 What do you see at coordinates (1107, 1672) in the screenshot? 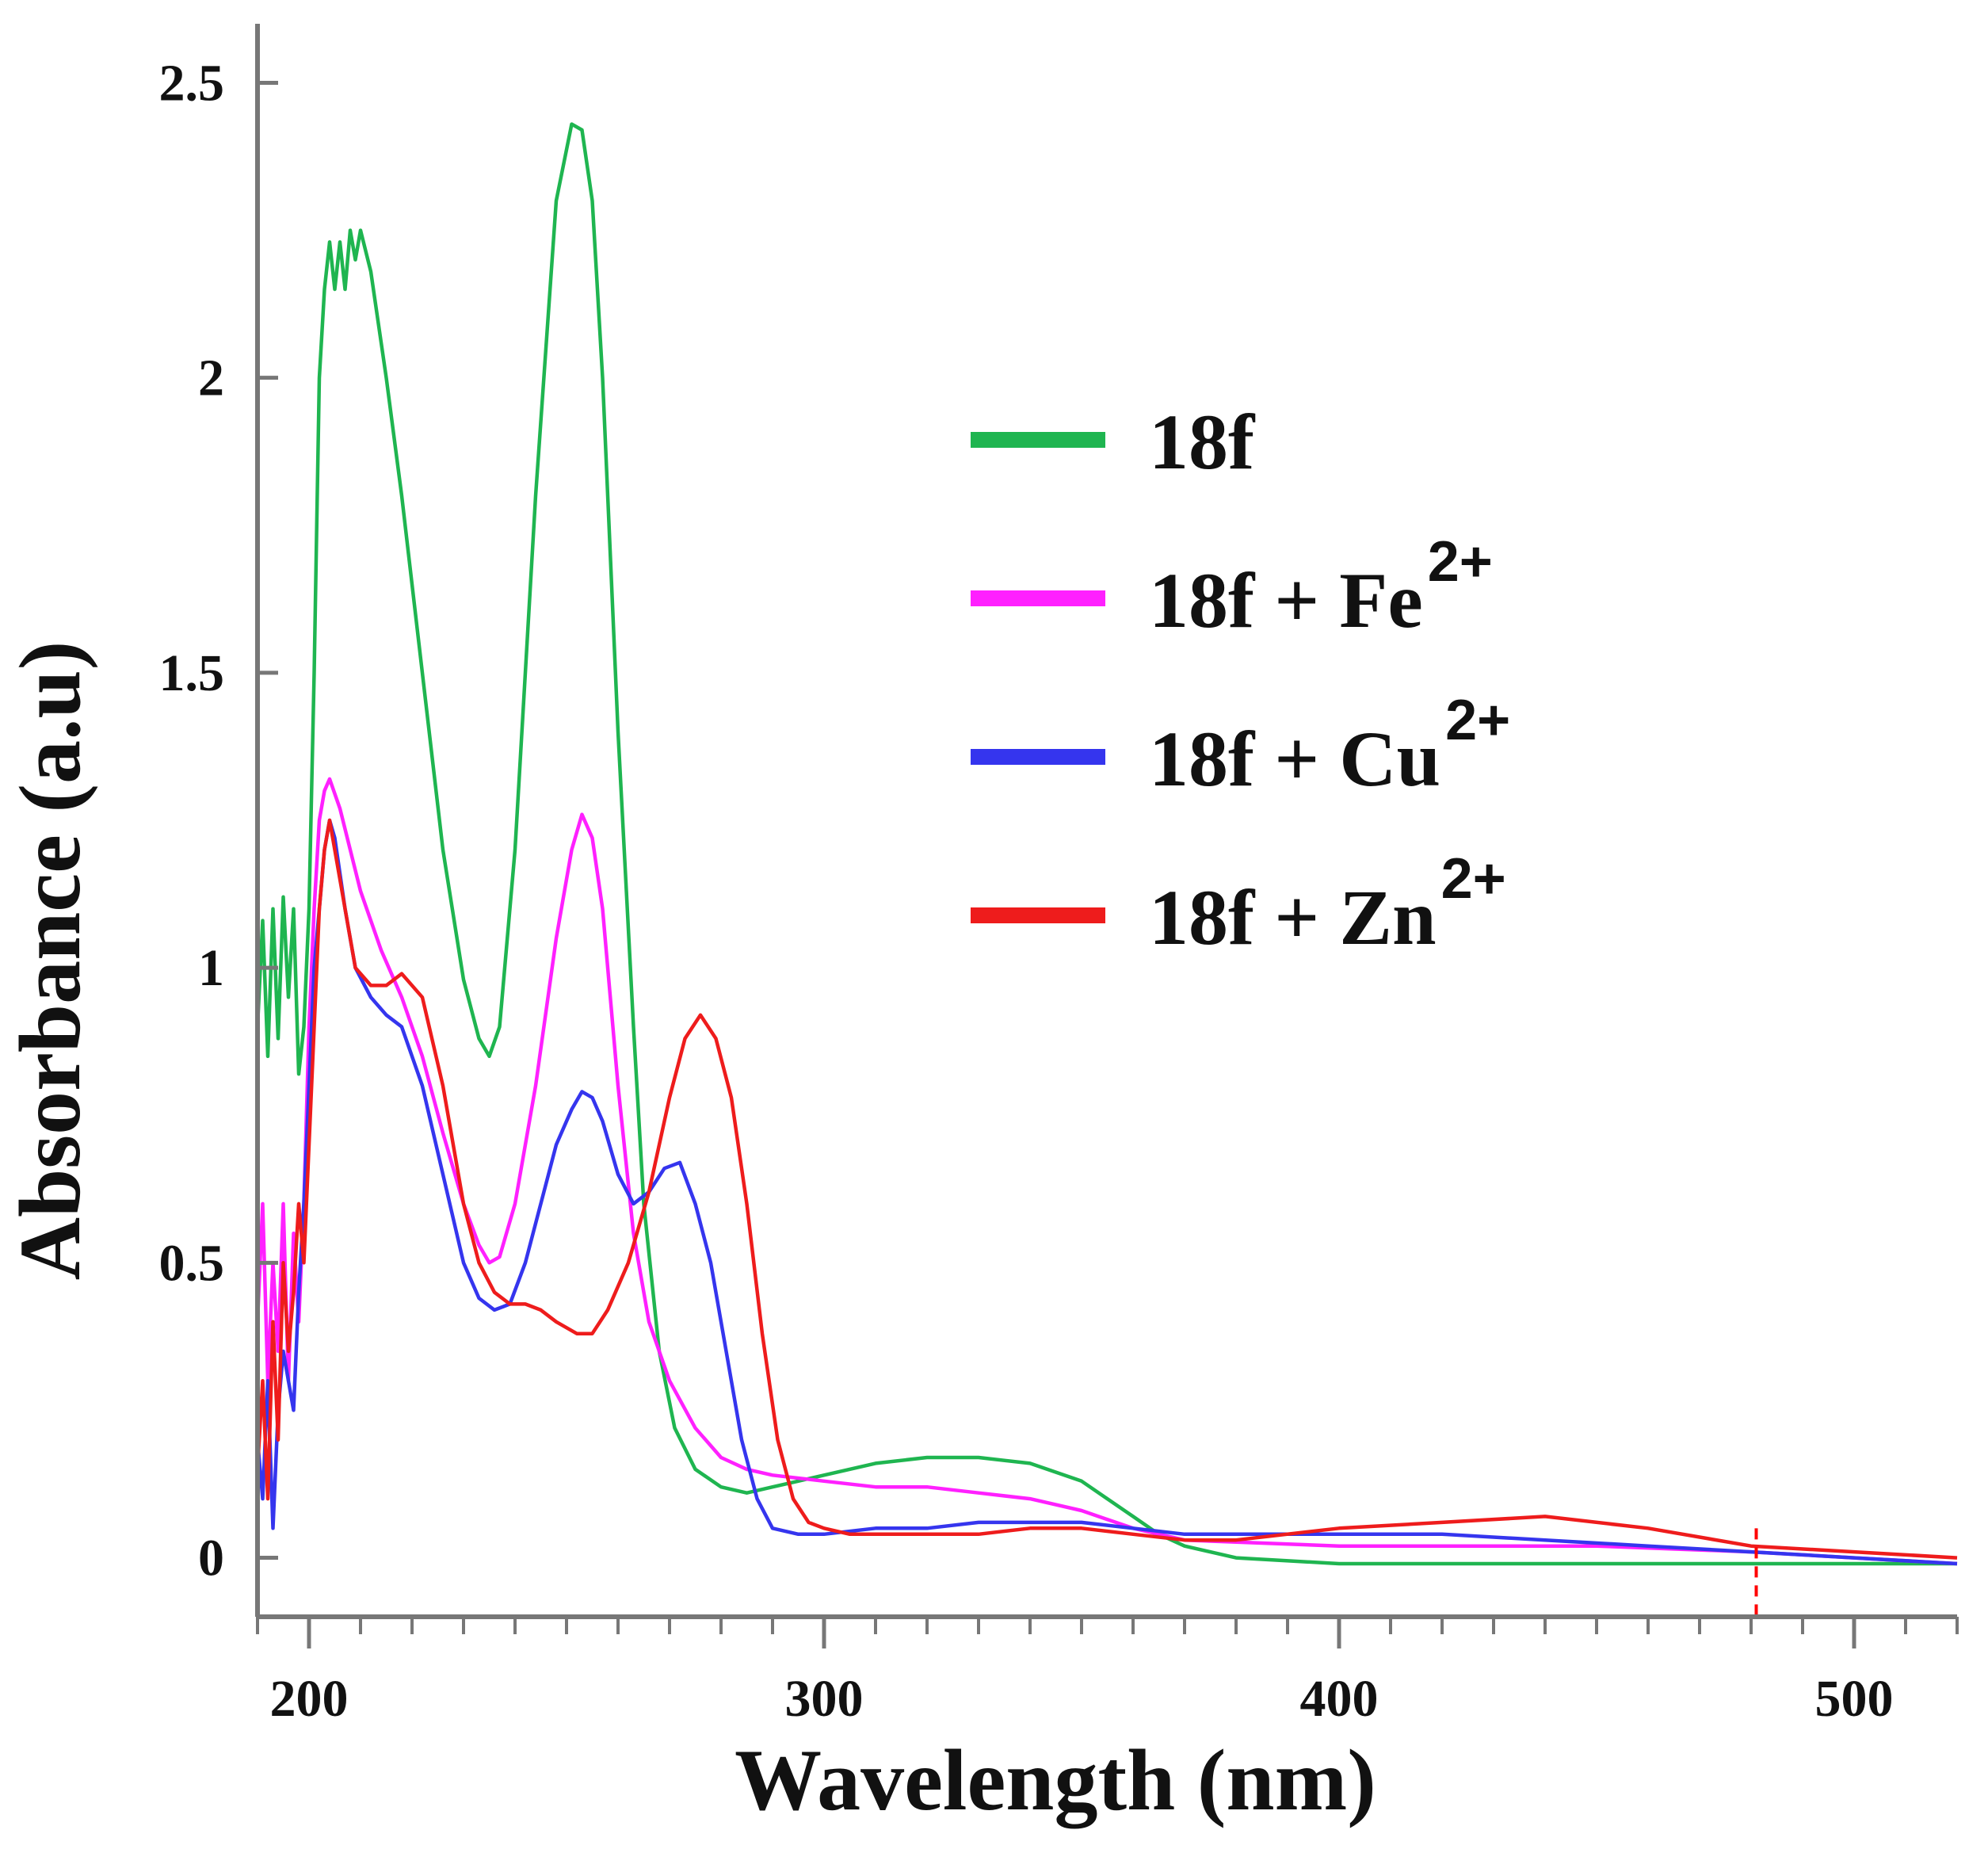
I see `x-axis-ticks: 200 300 400 500` at bounding box center [1107, 1672].